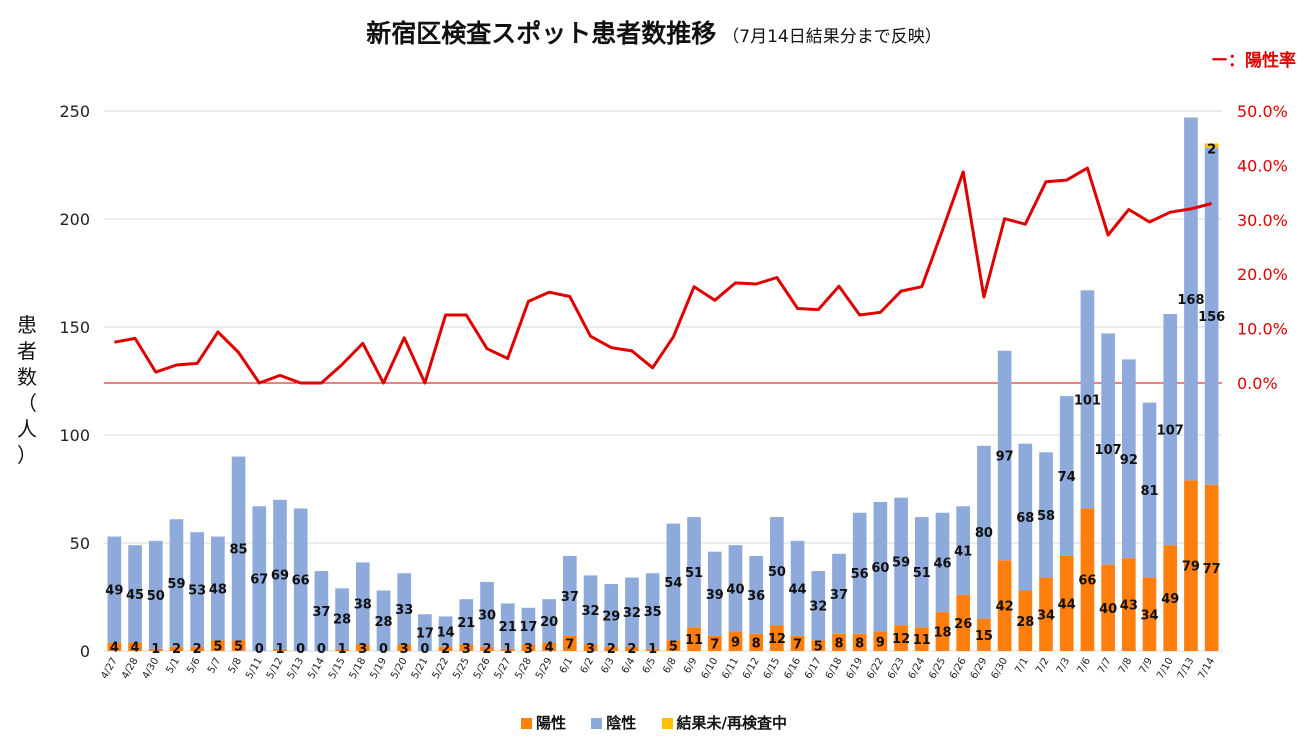  I want to click on data-label-negative: 17, so click(528, 627).